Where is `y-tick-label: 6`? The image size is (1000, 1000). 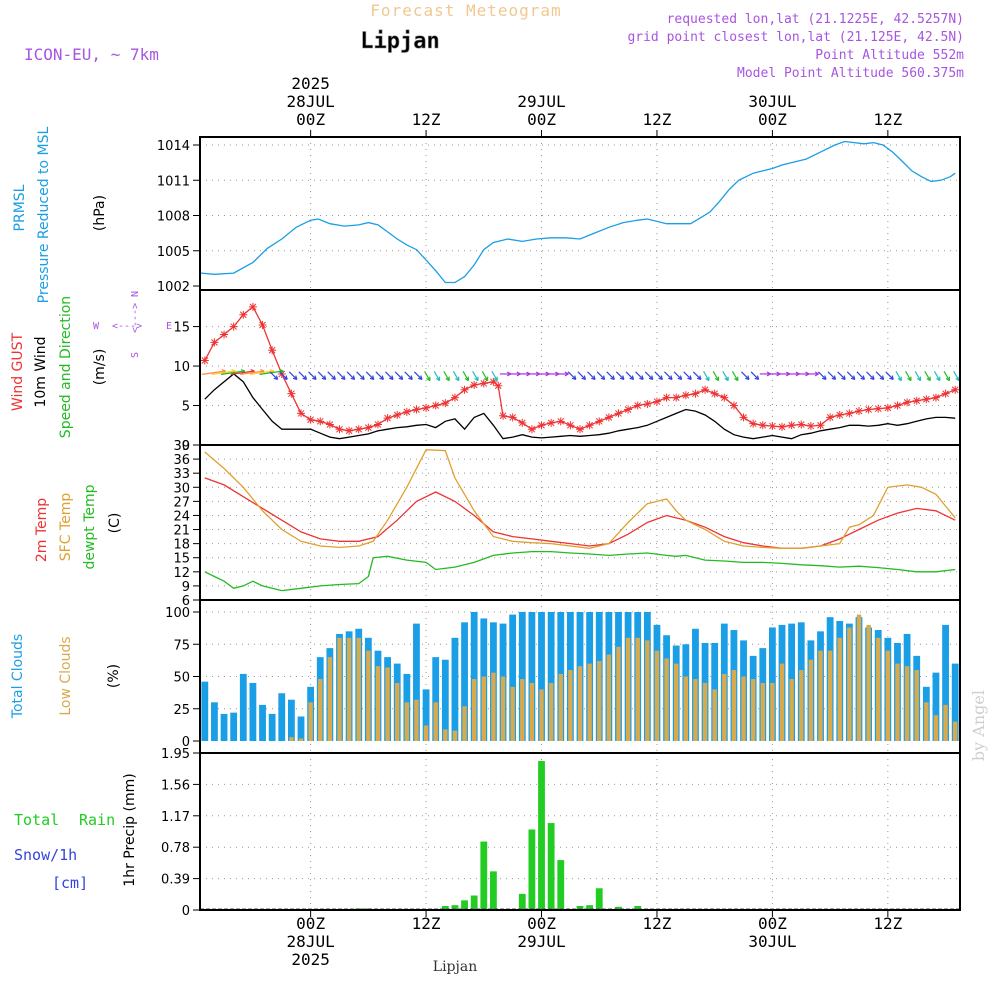 y-tick-label: 6 is located at coordinates (186, 601).